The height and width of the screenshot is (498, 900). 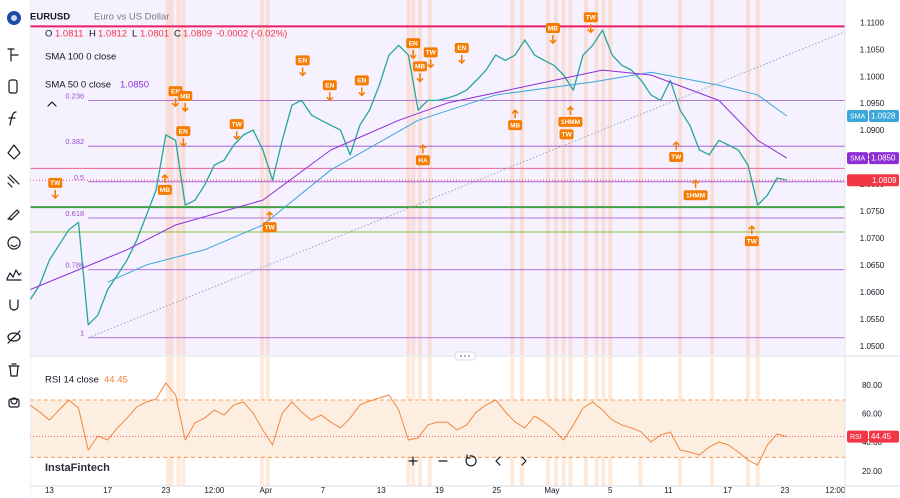 I want to click on x-tick-label: 12:00, so click(x=214, y=490).